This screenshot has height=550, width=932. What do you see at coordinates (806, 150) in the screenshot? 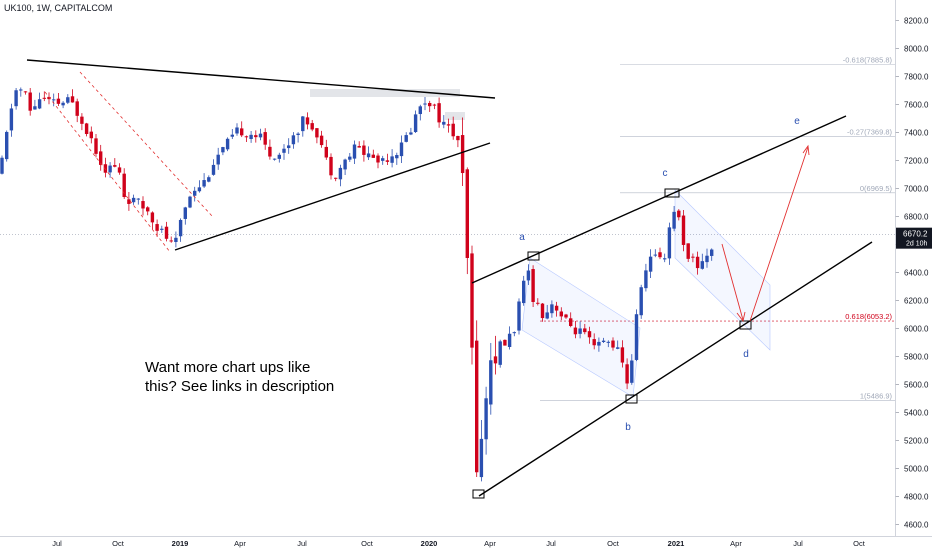
I see `projection-arrowhead-e` at bounding box center [806, 150].